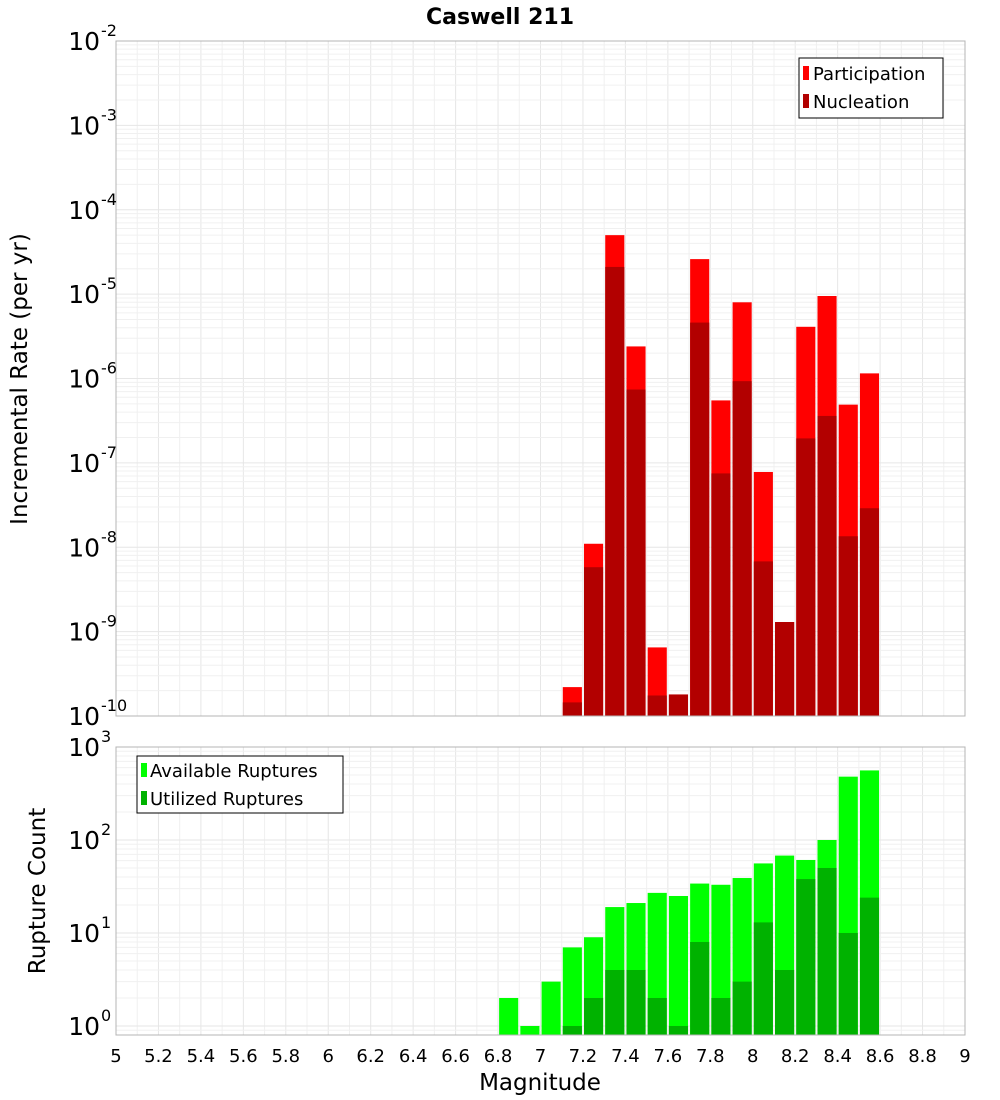 The height and width of the screenshot is (1100, 1000). Describe the element at coordinates (109, 114) in the screenshot. I see `top-y-tick-exponent: -3` at that location.